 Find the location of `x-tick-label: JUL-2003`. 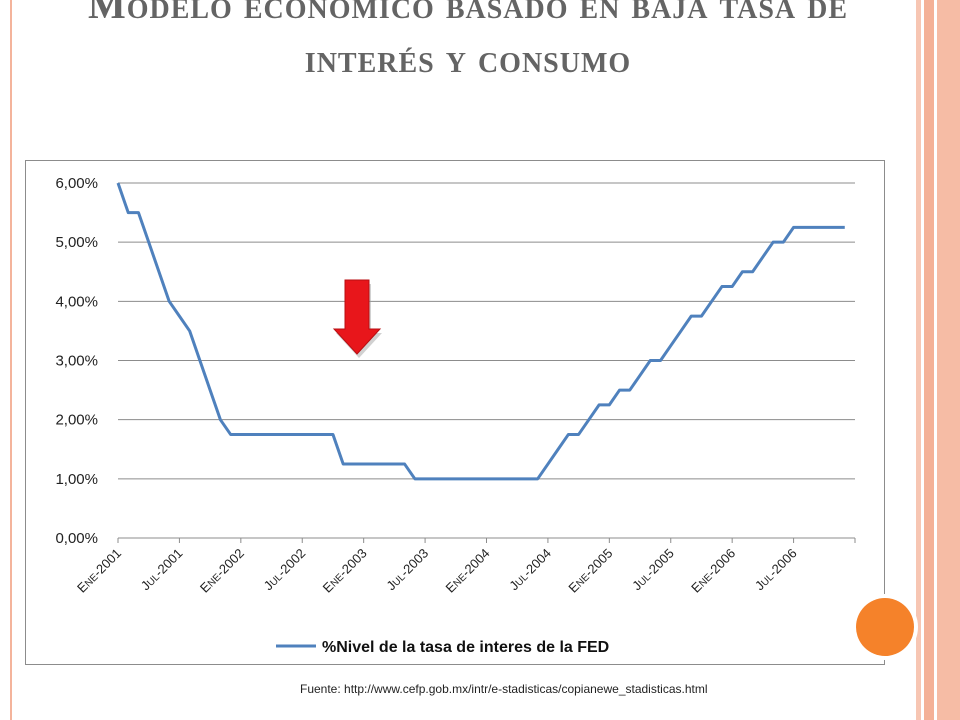

x-tick-label: JUL-2003 is located at coordinates (407, 570).